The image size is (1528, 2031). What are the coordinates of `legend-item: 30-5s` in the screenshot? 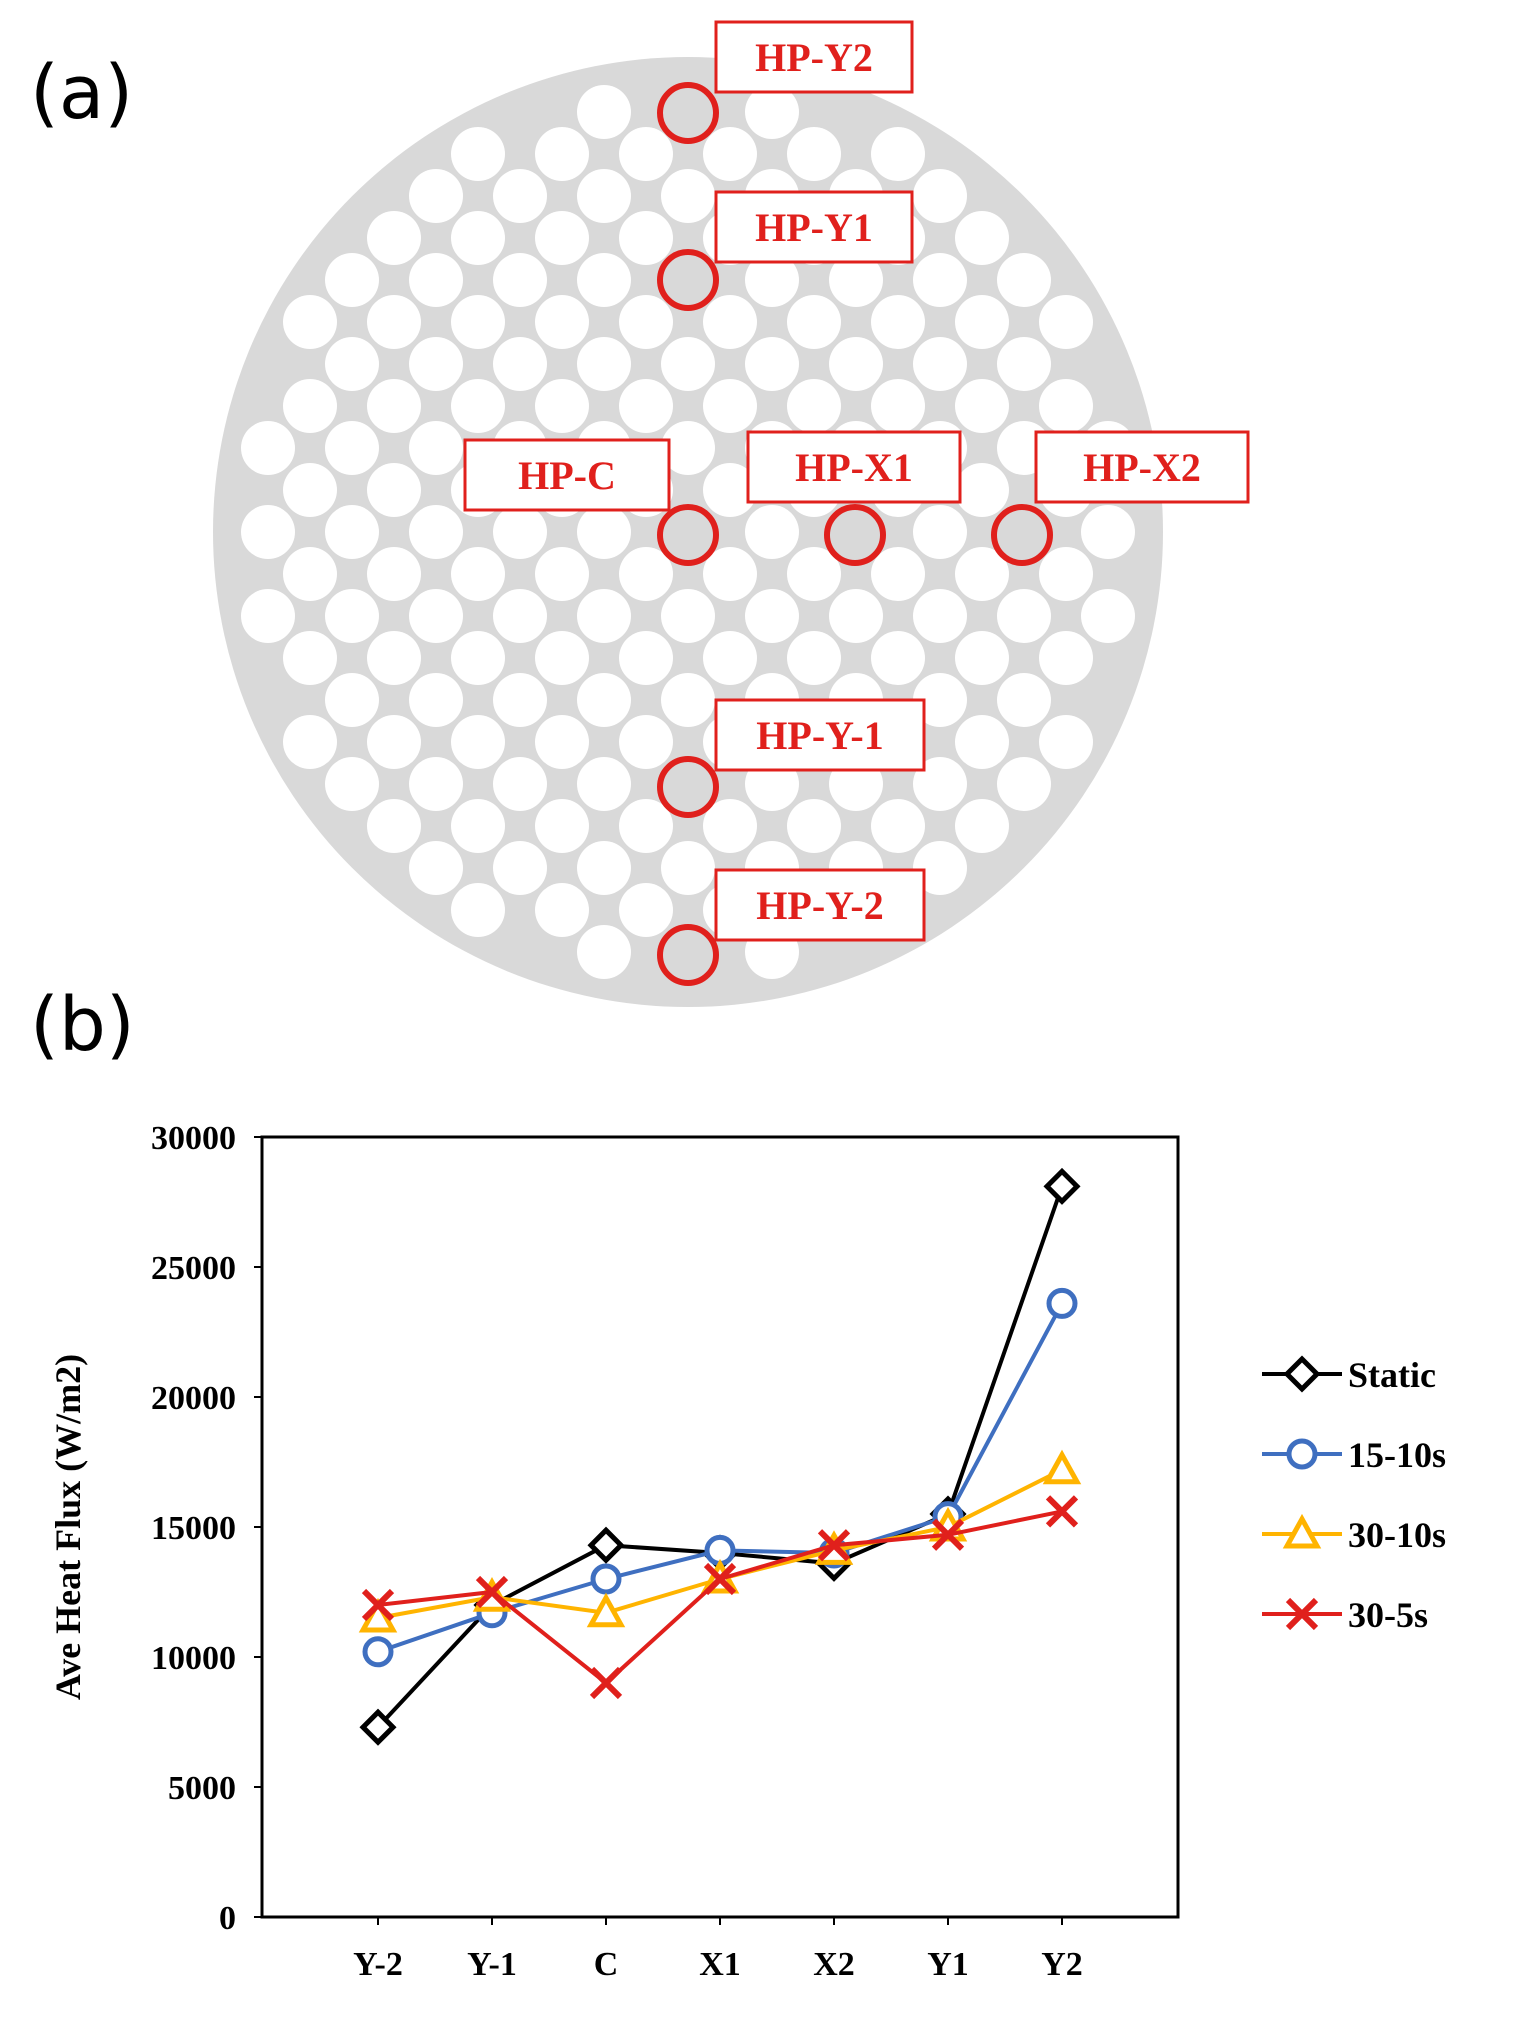 It's located at (1345, 1615).